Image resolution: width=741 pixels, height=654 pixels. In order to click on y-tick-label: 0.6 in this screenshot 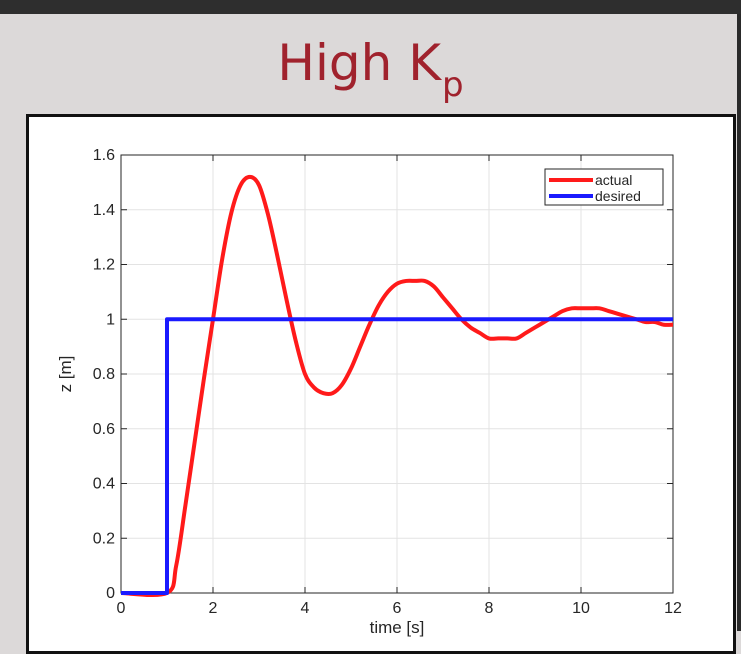, I will do `click(104, 429)`.